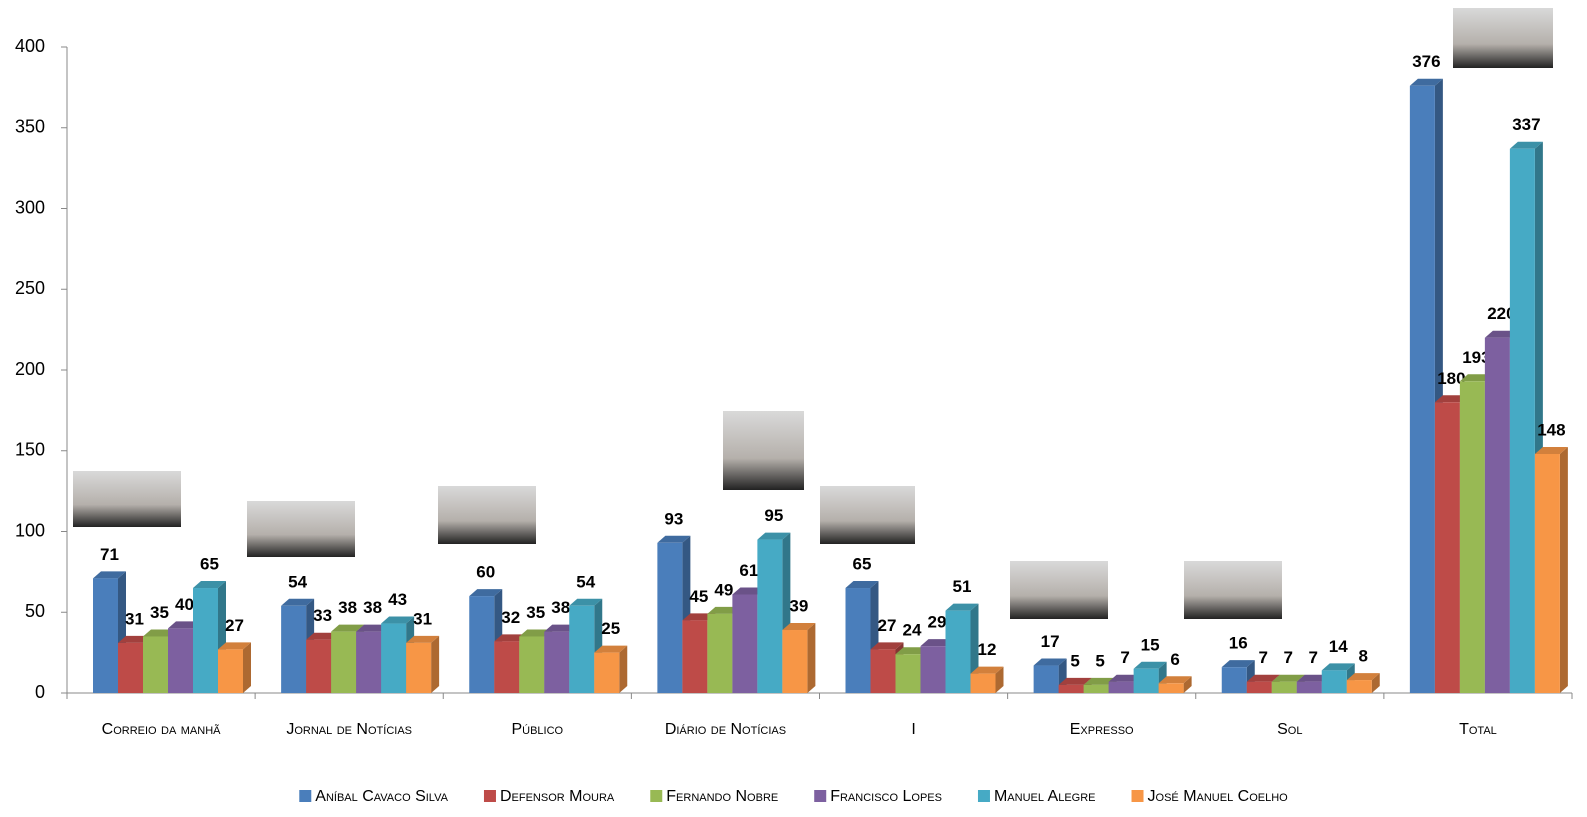 The height and width of the screenshot is (817, 1587). I want to click on value-label: 220, so click(1501, 313).